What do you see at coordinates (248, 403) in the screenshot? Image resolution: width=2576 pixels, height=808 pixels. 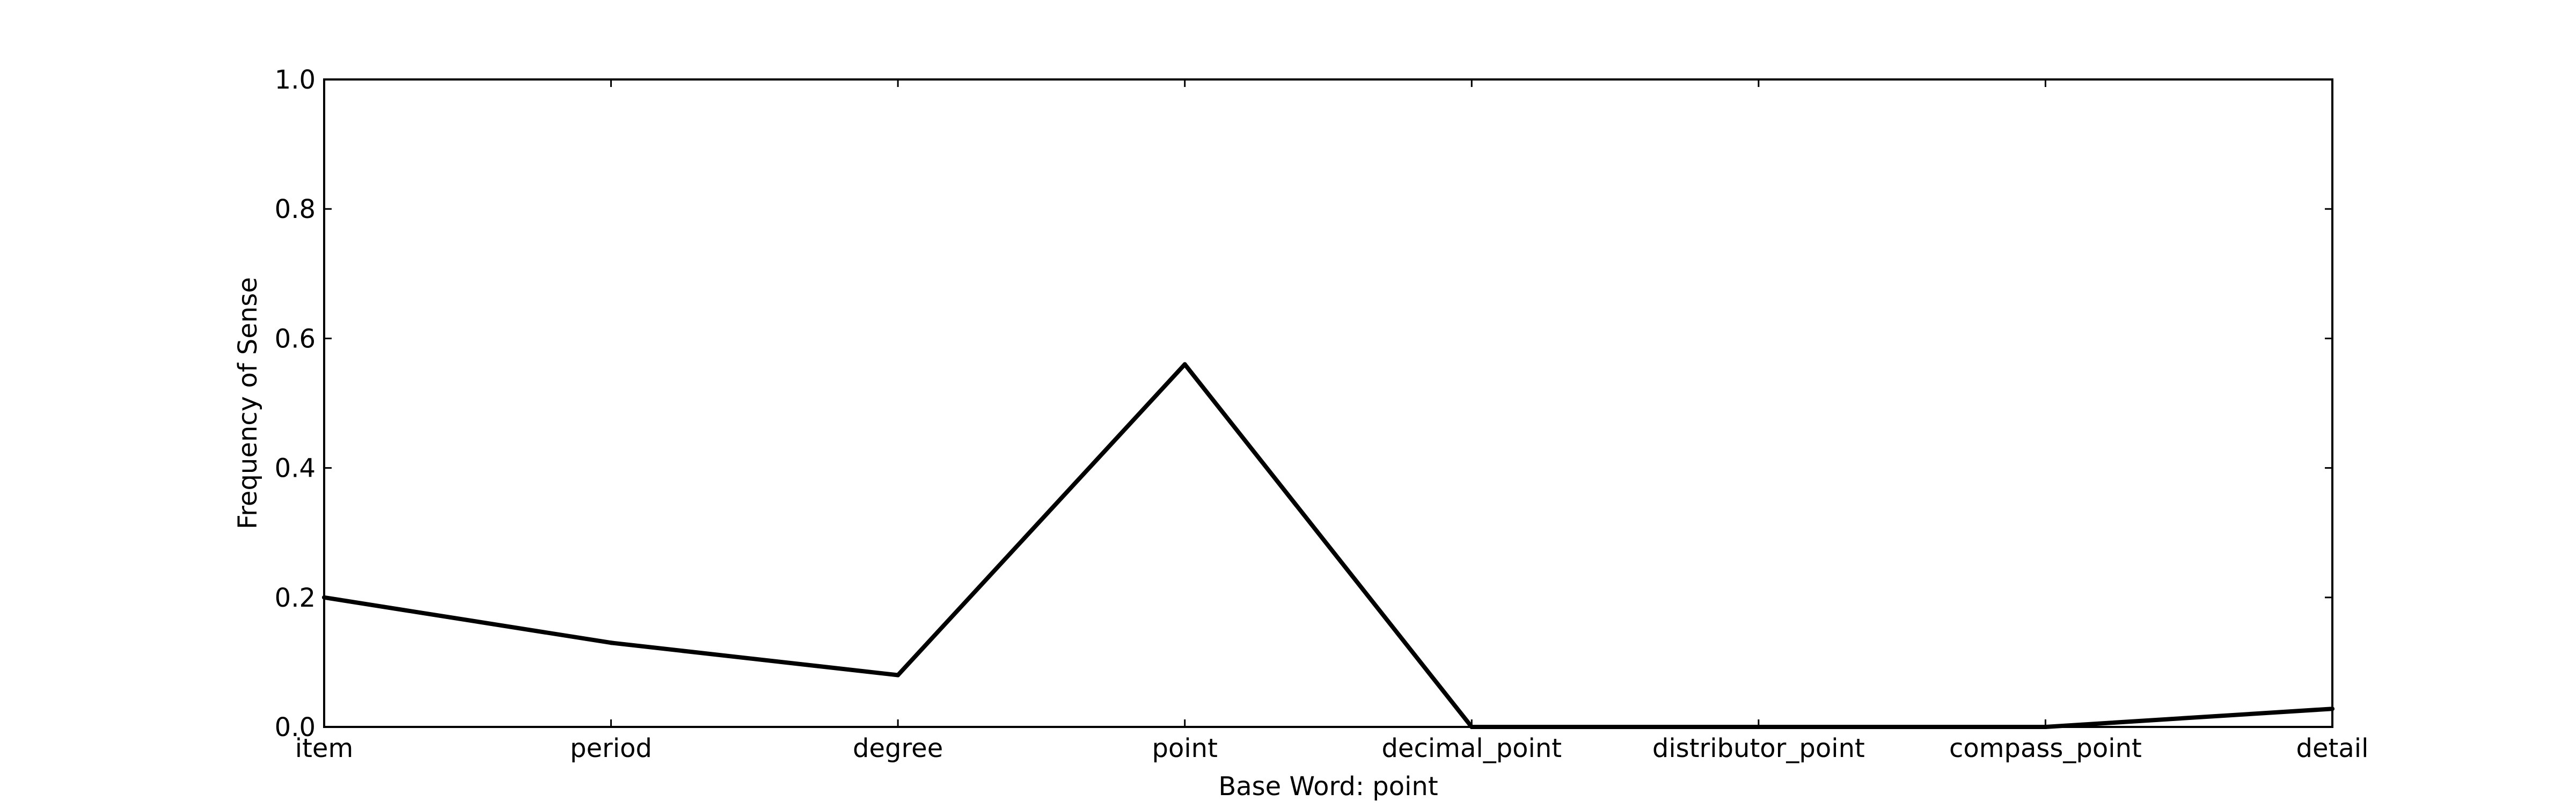 I see `y-axis-label: Frequency of Sense` at bounding box center [248, 403].